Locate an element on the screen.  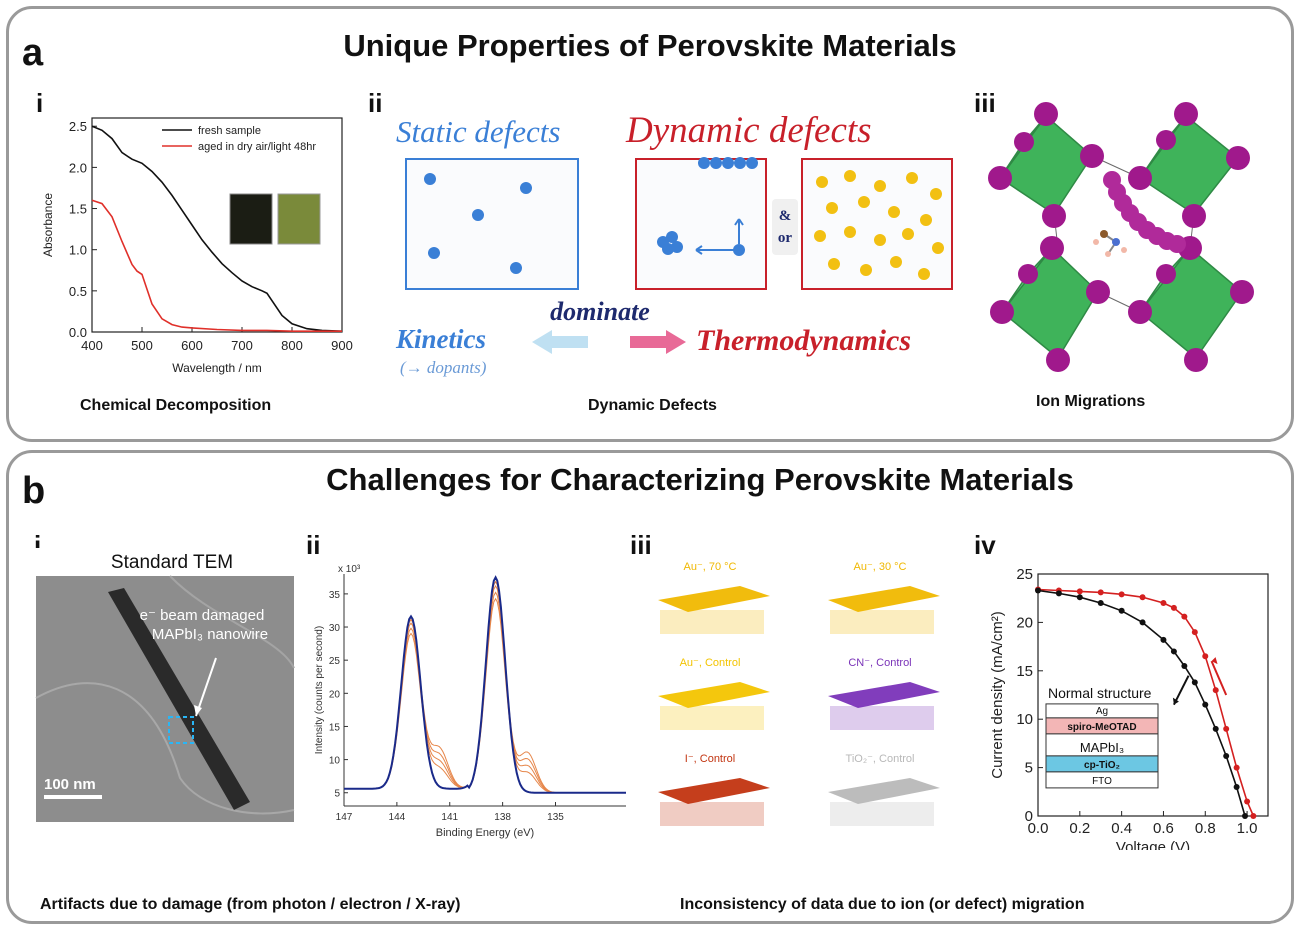
tem-annotation-line2: MAPbI₃ nanowire is located at coordinates (210, 634).